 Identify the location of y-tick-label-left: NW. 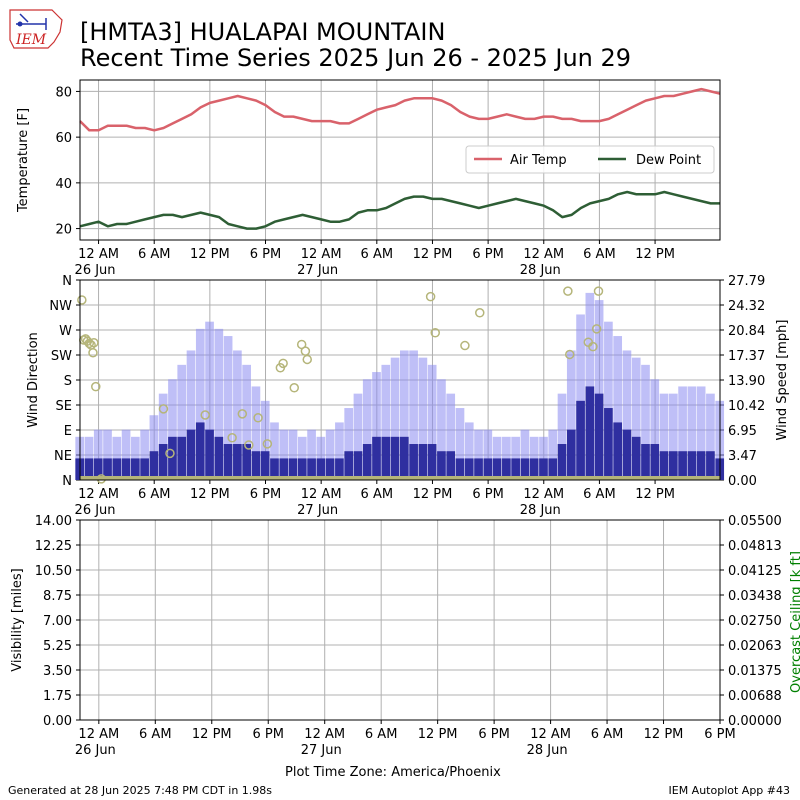
(60, 306).